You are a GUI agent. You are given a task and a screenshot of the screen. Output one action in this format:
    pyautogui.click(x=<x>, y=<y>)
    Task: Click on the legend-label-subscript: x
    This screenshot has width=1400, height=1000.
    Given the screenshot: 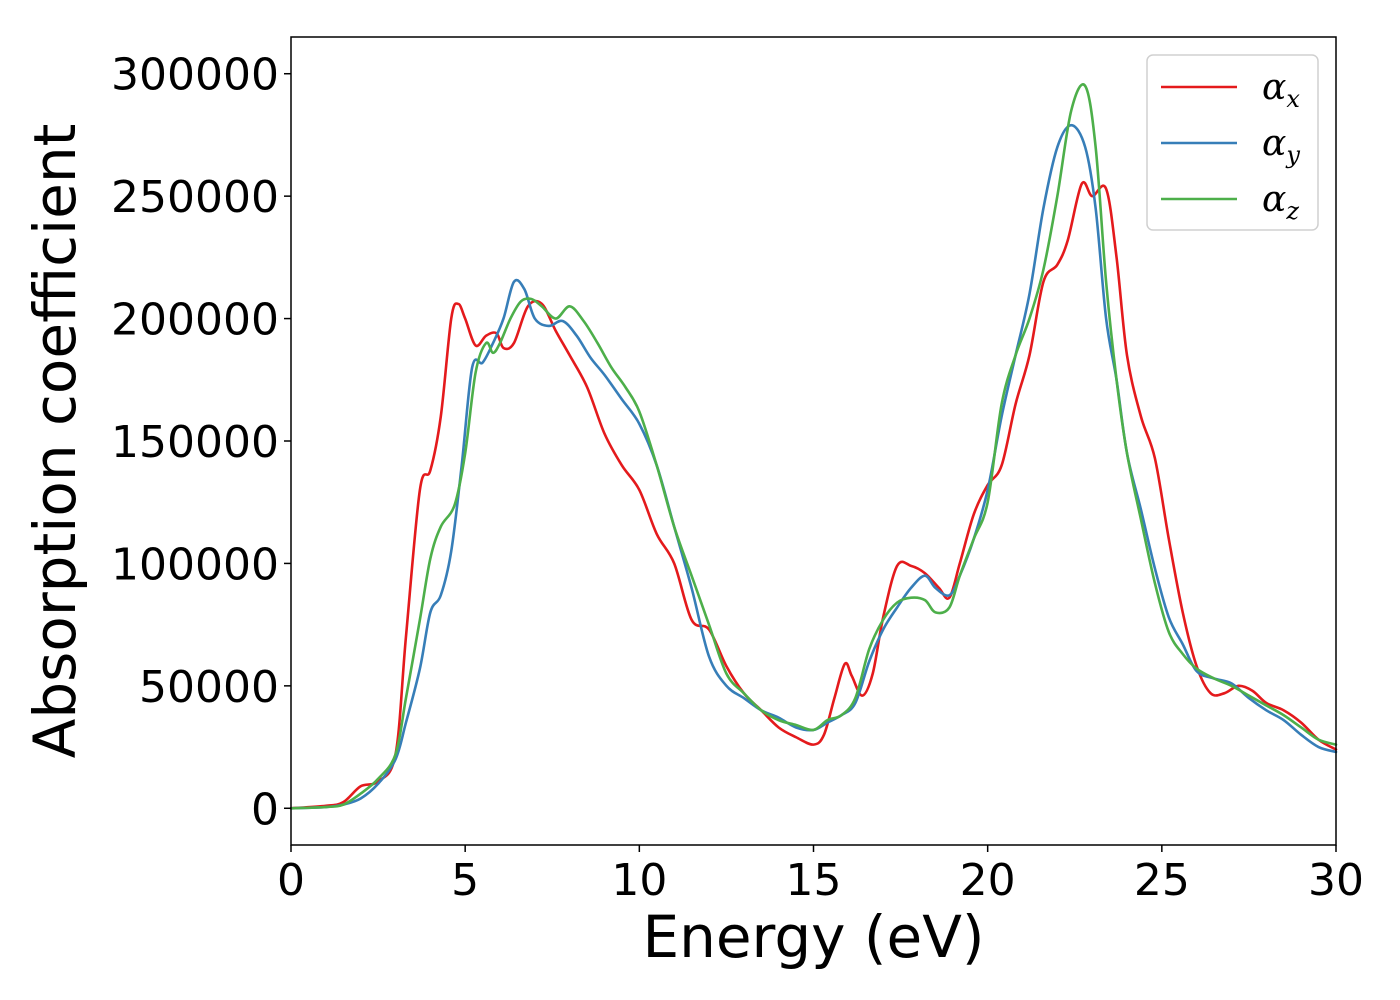 What is the action you would take?
    pyautogui.click(x=1293, y=99)
    